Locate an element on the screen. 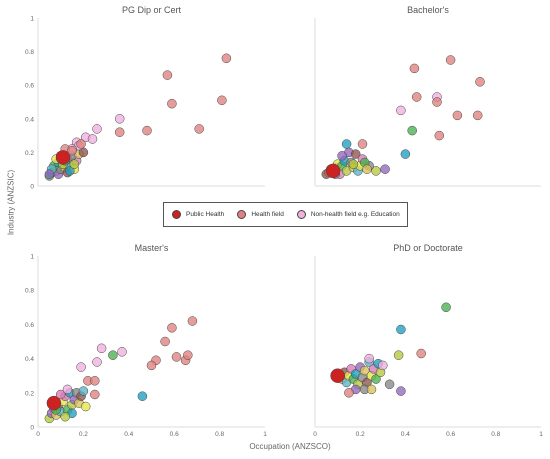 Image resolution: width=550 pixels, height=459 pixels. legend-item-non-health: Non-health field e.g. Education is located at coordinates (348, 214).